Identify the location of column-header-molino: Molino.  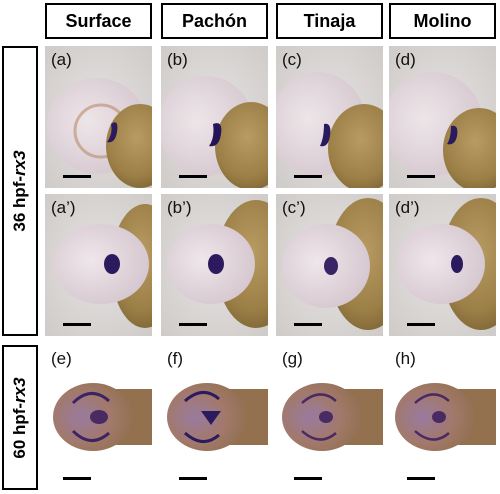
(442, 21).